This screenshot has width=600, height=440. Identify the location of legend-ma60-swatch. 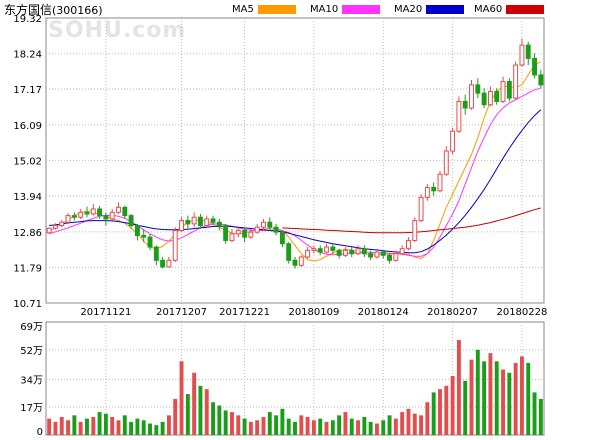
(525, 9).